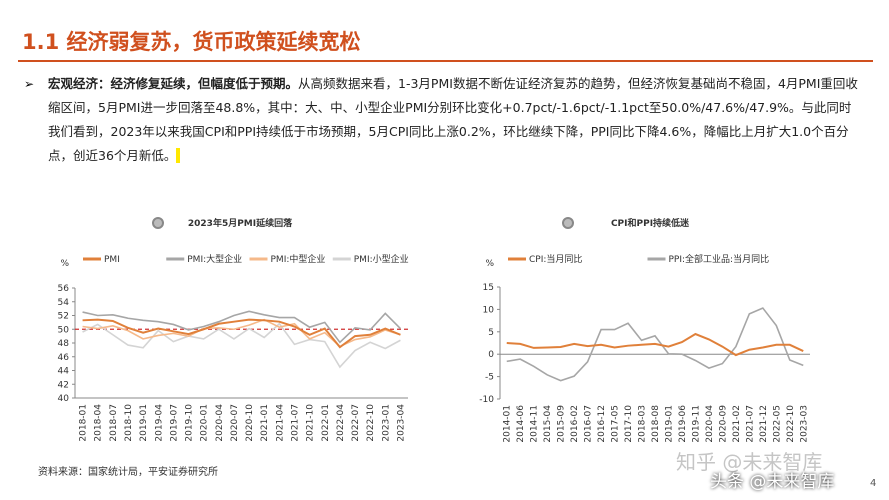 The image size is (889, 500). What do you see at coordinates (804, 424) in the screenshot?
I see `x-tick-label: 2023-03` at bounding box center [804, 424].